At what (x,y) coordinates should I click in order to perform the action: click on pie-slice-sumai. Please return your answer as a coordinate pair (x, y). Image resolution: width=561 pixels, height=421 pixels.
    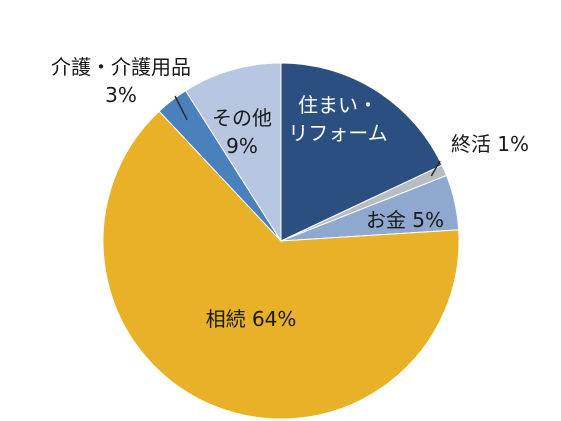
    Looking at the image, I should click on (361, 152).